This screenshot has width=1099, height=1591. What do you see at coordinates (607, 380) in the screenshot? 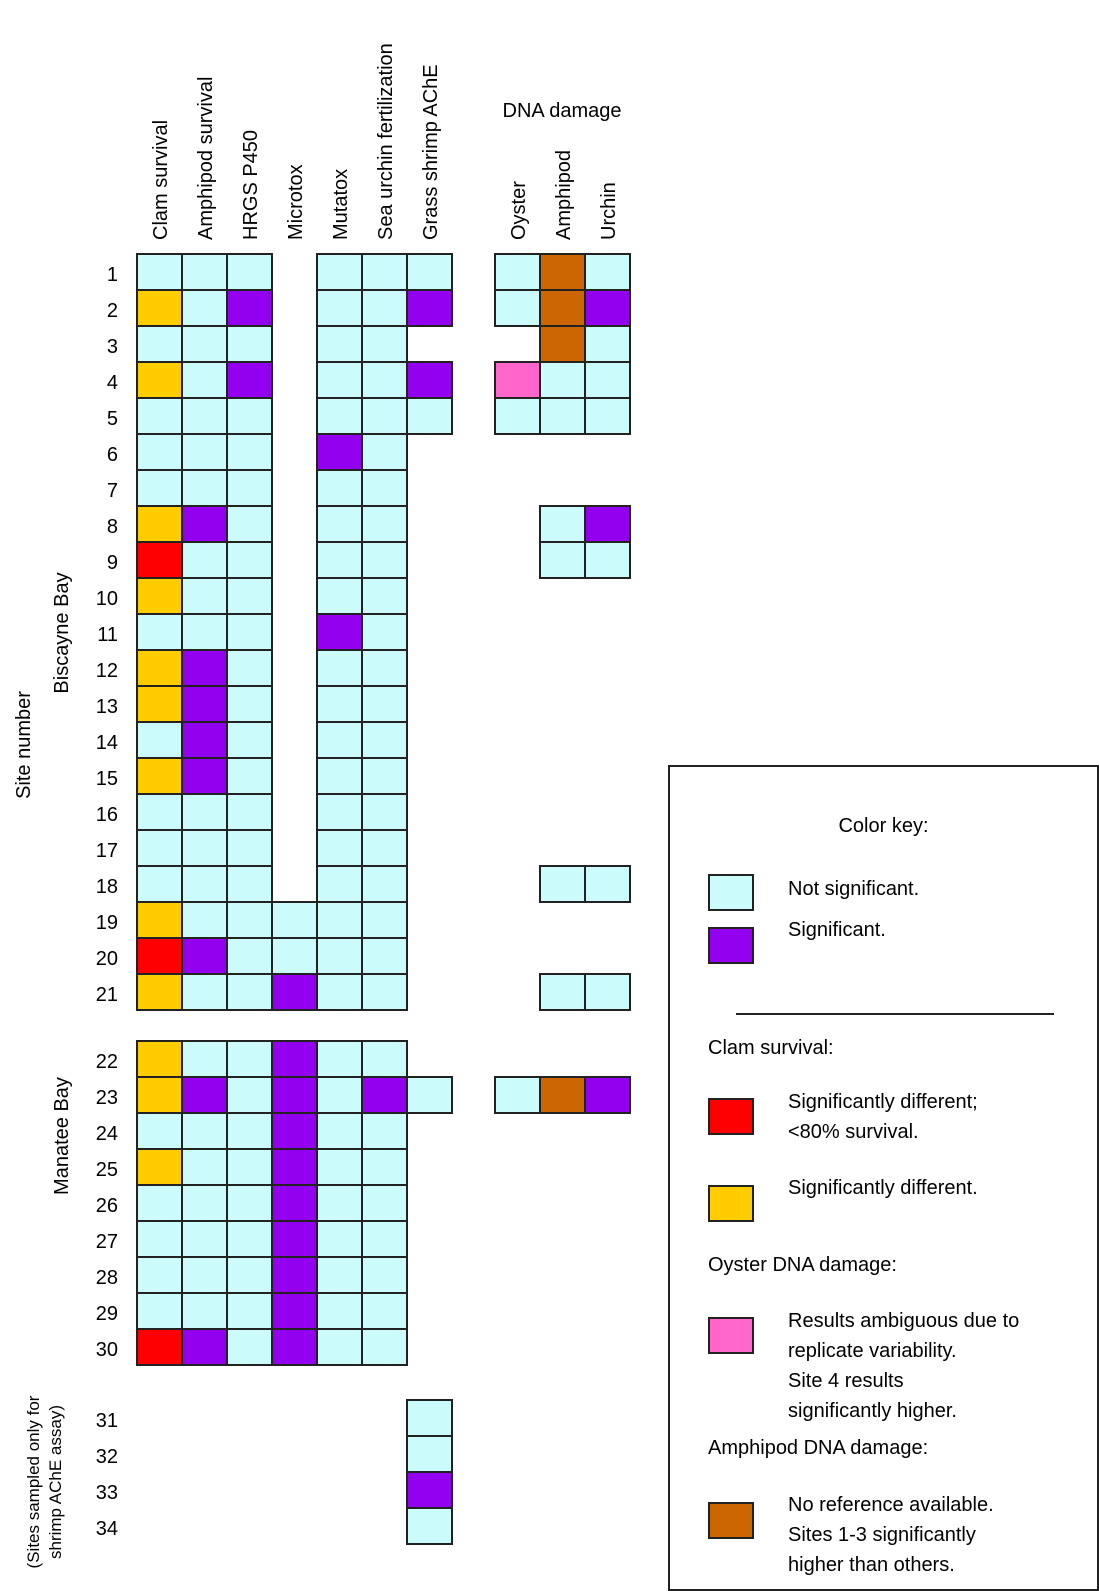
I see `cell-site-4-dna_urchin` at bounding box center [607, 380].